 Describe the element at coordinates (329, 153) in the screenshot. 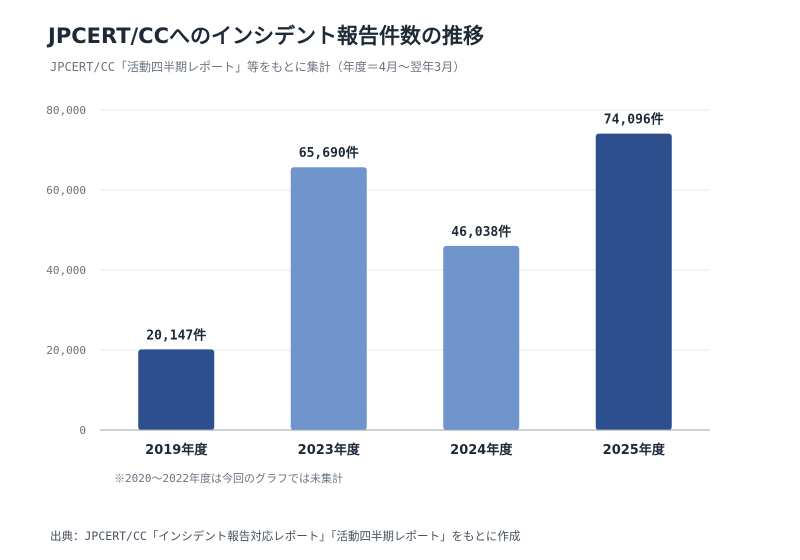

I see `data-label: 65,690件` at that location.